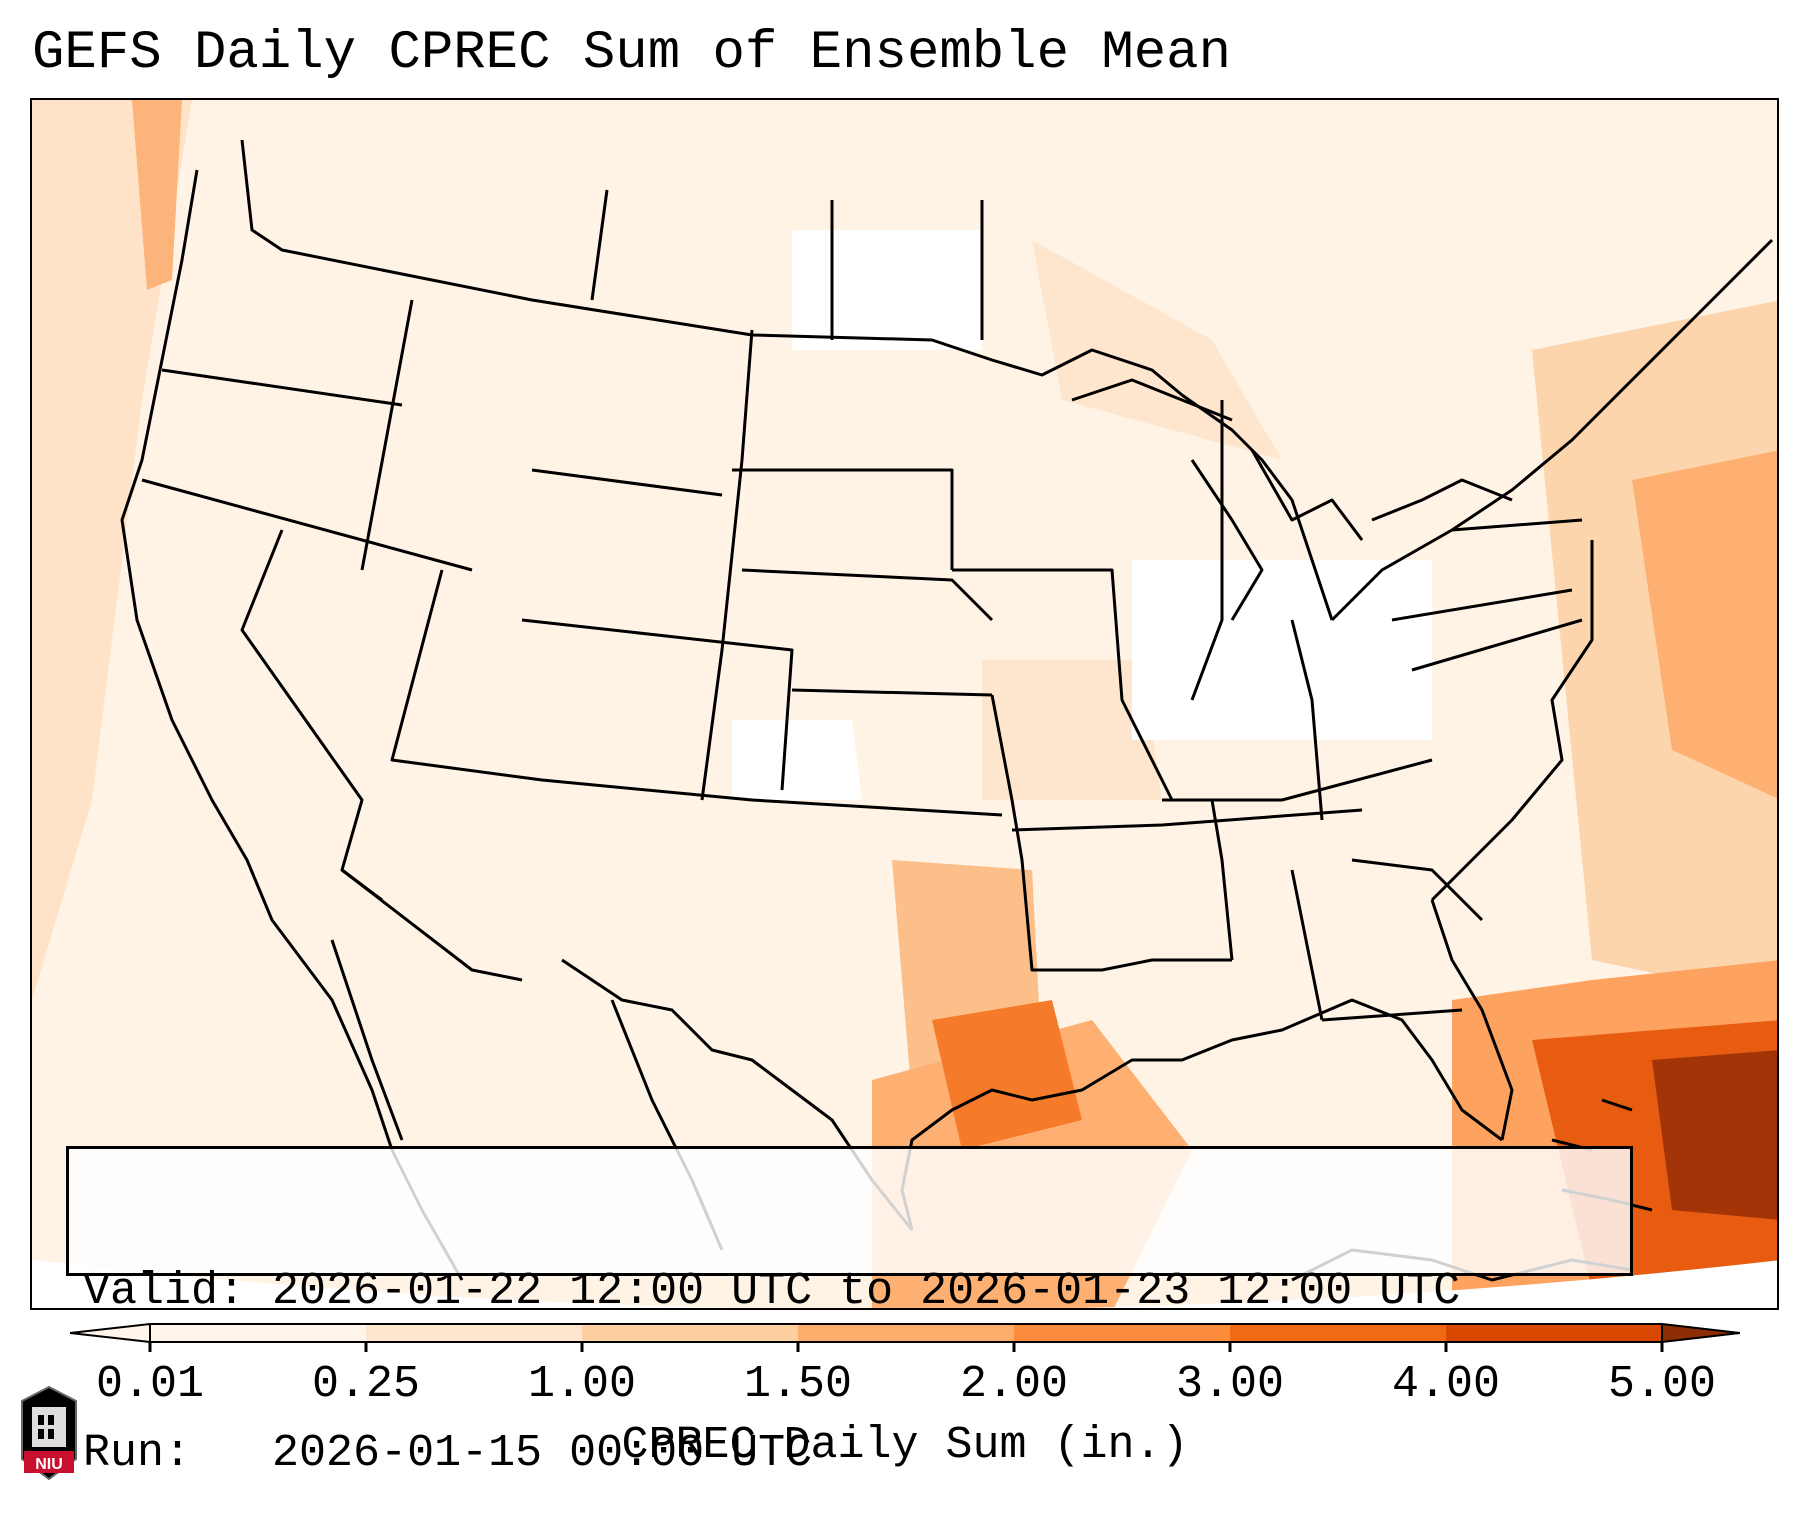 Image resolution: width=1803 pixels, height=1535 pixels. What do you see at coordinates (1014, 1384) in the screenshot?
I see `colorbar-tick-label: 2.00` at bounding box center [1014, 1384].